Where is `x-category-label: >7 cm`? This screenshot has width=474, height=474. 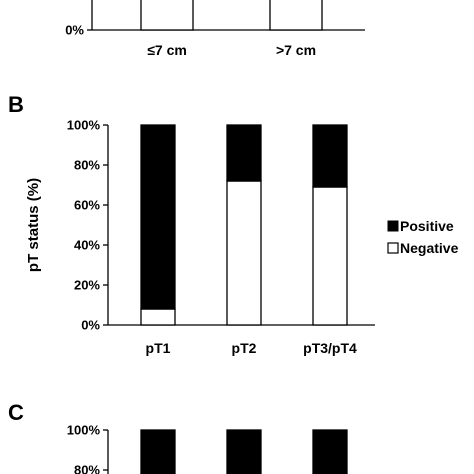
x-category-label: >7 cm is located at coordinates (296, 50).